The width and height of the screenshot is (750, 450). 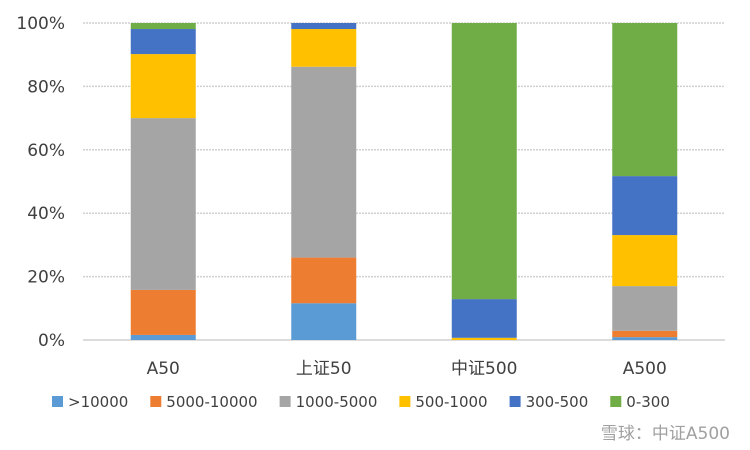 What do you see at coordinates (324, 369) in the screenshot?
I see `x-tick-label: 上证50` at bounding box center [324, 369].